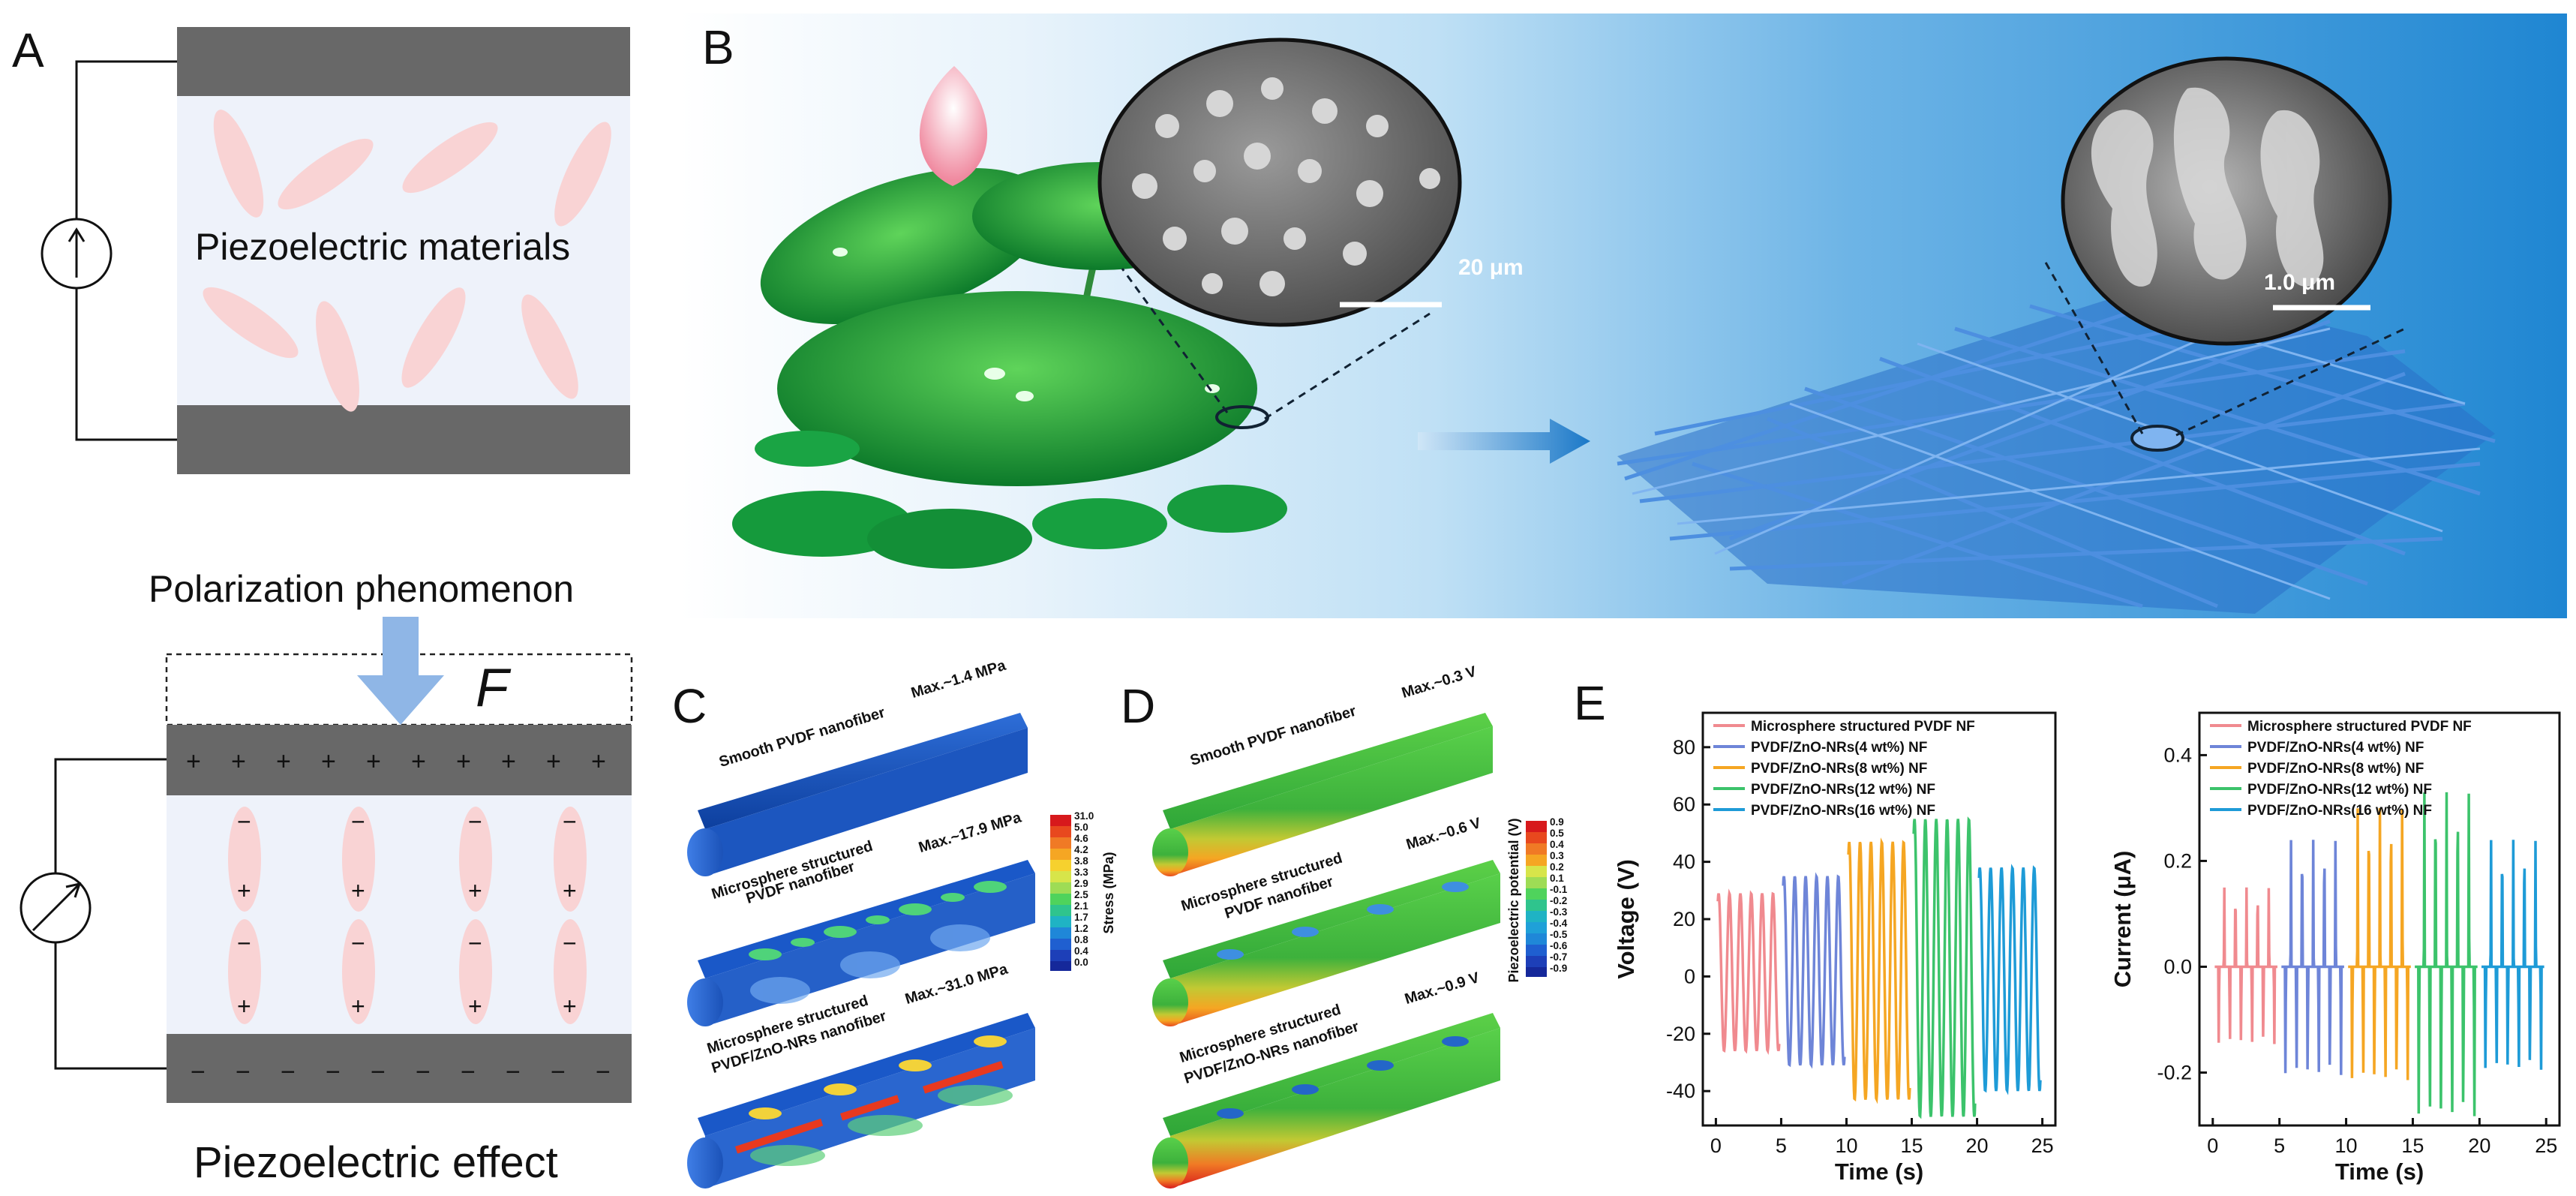 This screenshot has width=2576, height=1196. What do you see at coordinates (2339, 811) in the screenshot?
I see `legend-entry: PVDF/ZnO-NRs(16 wt%) NF` at bounding box center [2339, 811].